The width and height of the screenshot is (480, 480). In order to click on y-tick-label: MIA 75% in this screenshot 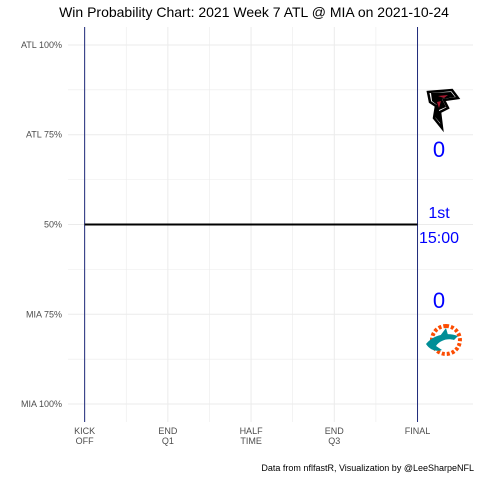, I will do `click(44, 314)`.